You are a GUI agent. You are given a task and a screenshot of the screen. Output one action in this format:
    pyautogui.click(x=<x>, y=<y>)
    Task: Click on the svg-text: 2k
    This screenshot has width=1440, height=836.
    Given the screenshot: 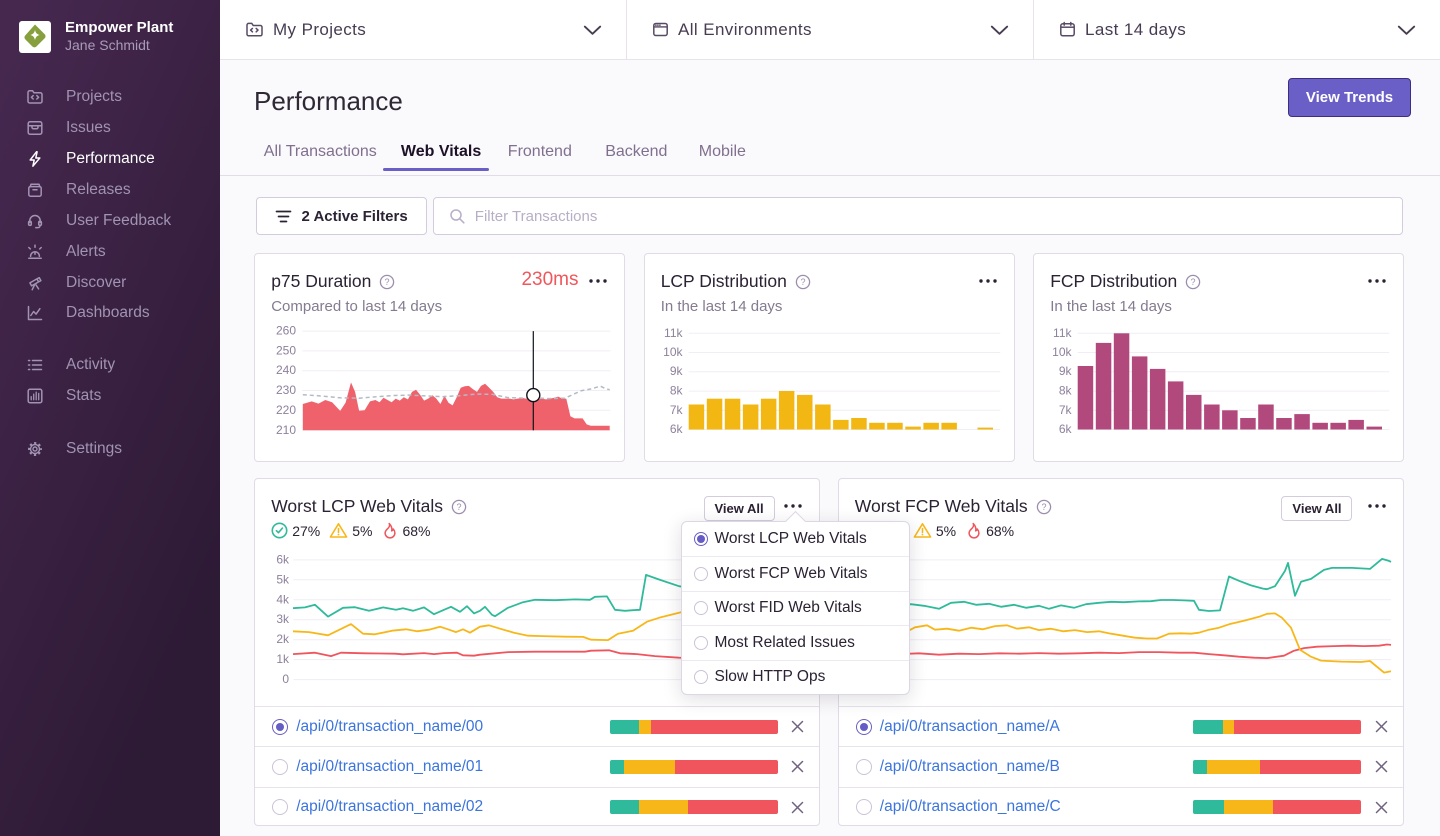 What is the action you would take?
    pyautogui.click(x=284, y=640)
    